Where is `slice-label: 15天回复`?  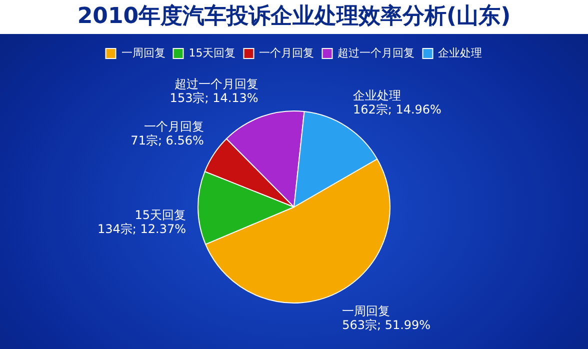
slice-label: 15天回复 is located at coordinates (160, 215).